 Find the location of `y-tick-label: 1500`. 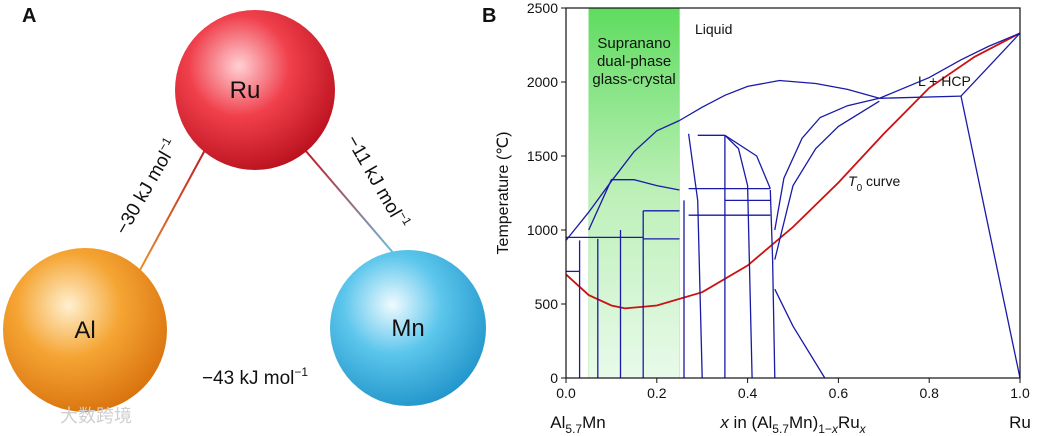

y-tick-label: 1500 is located at coordinates (542, 156).